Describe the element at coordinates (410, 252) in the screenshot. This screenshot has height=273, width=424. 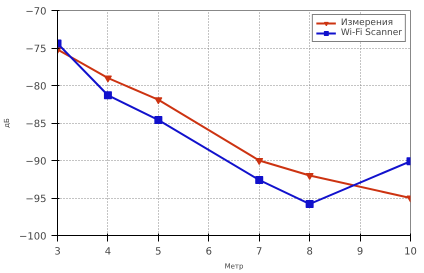
I see `x-tick-label: 10` at that location.